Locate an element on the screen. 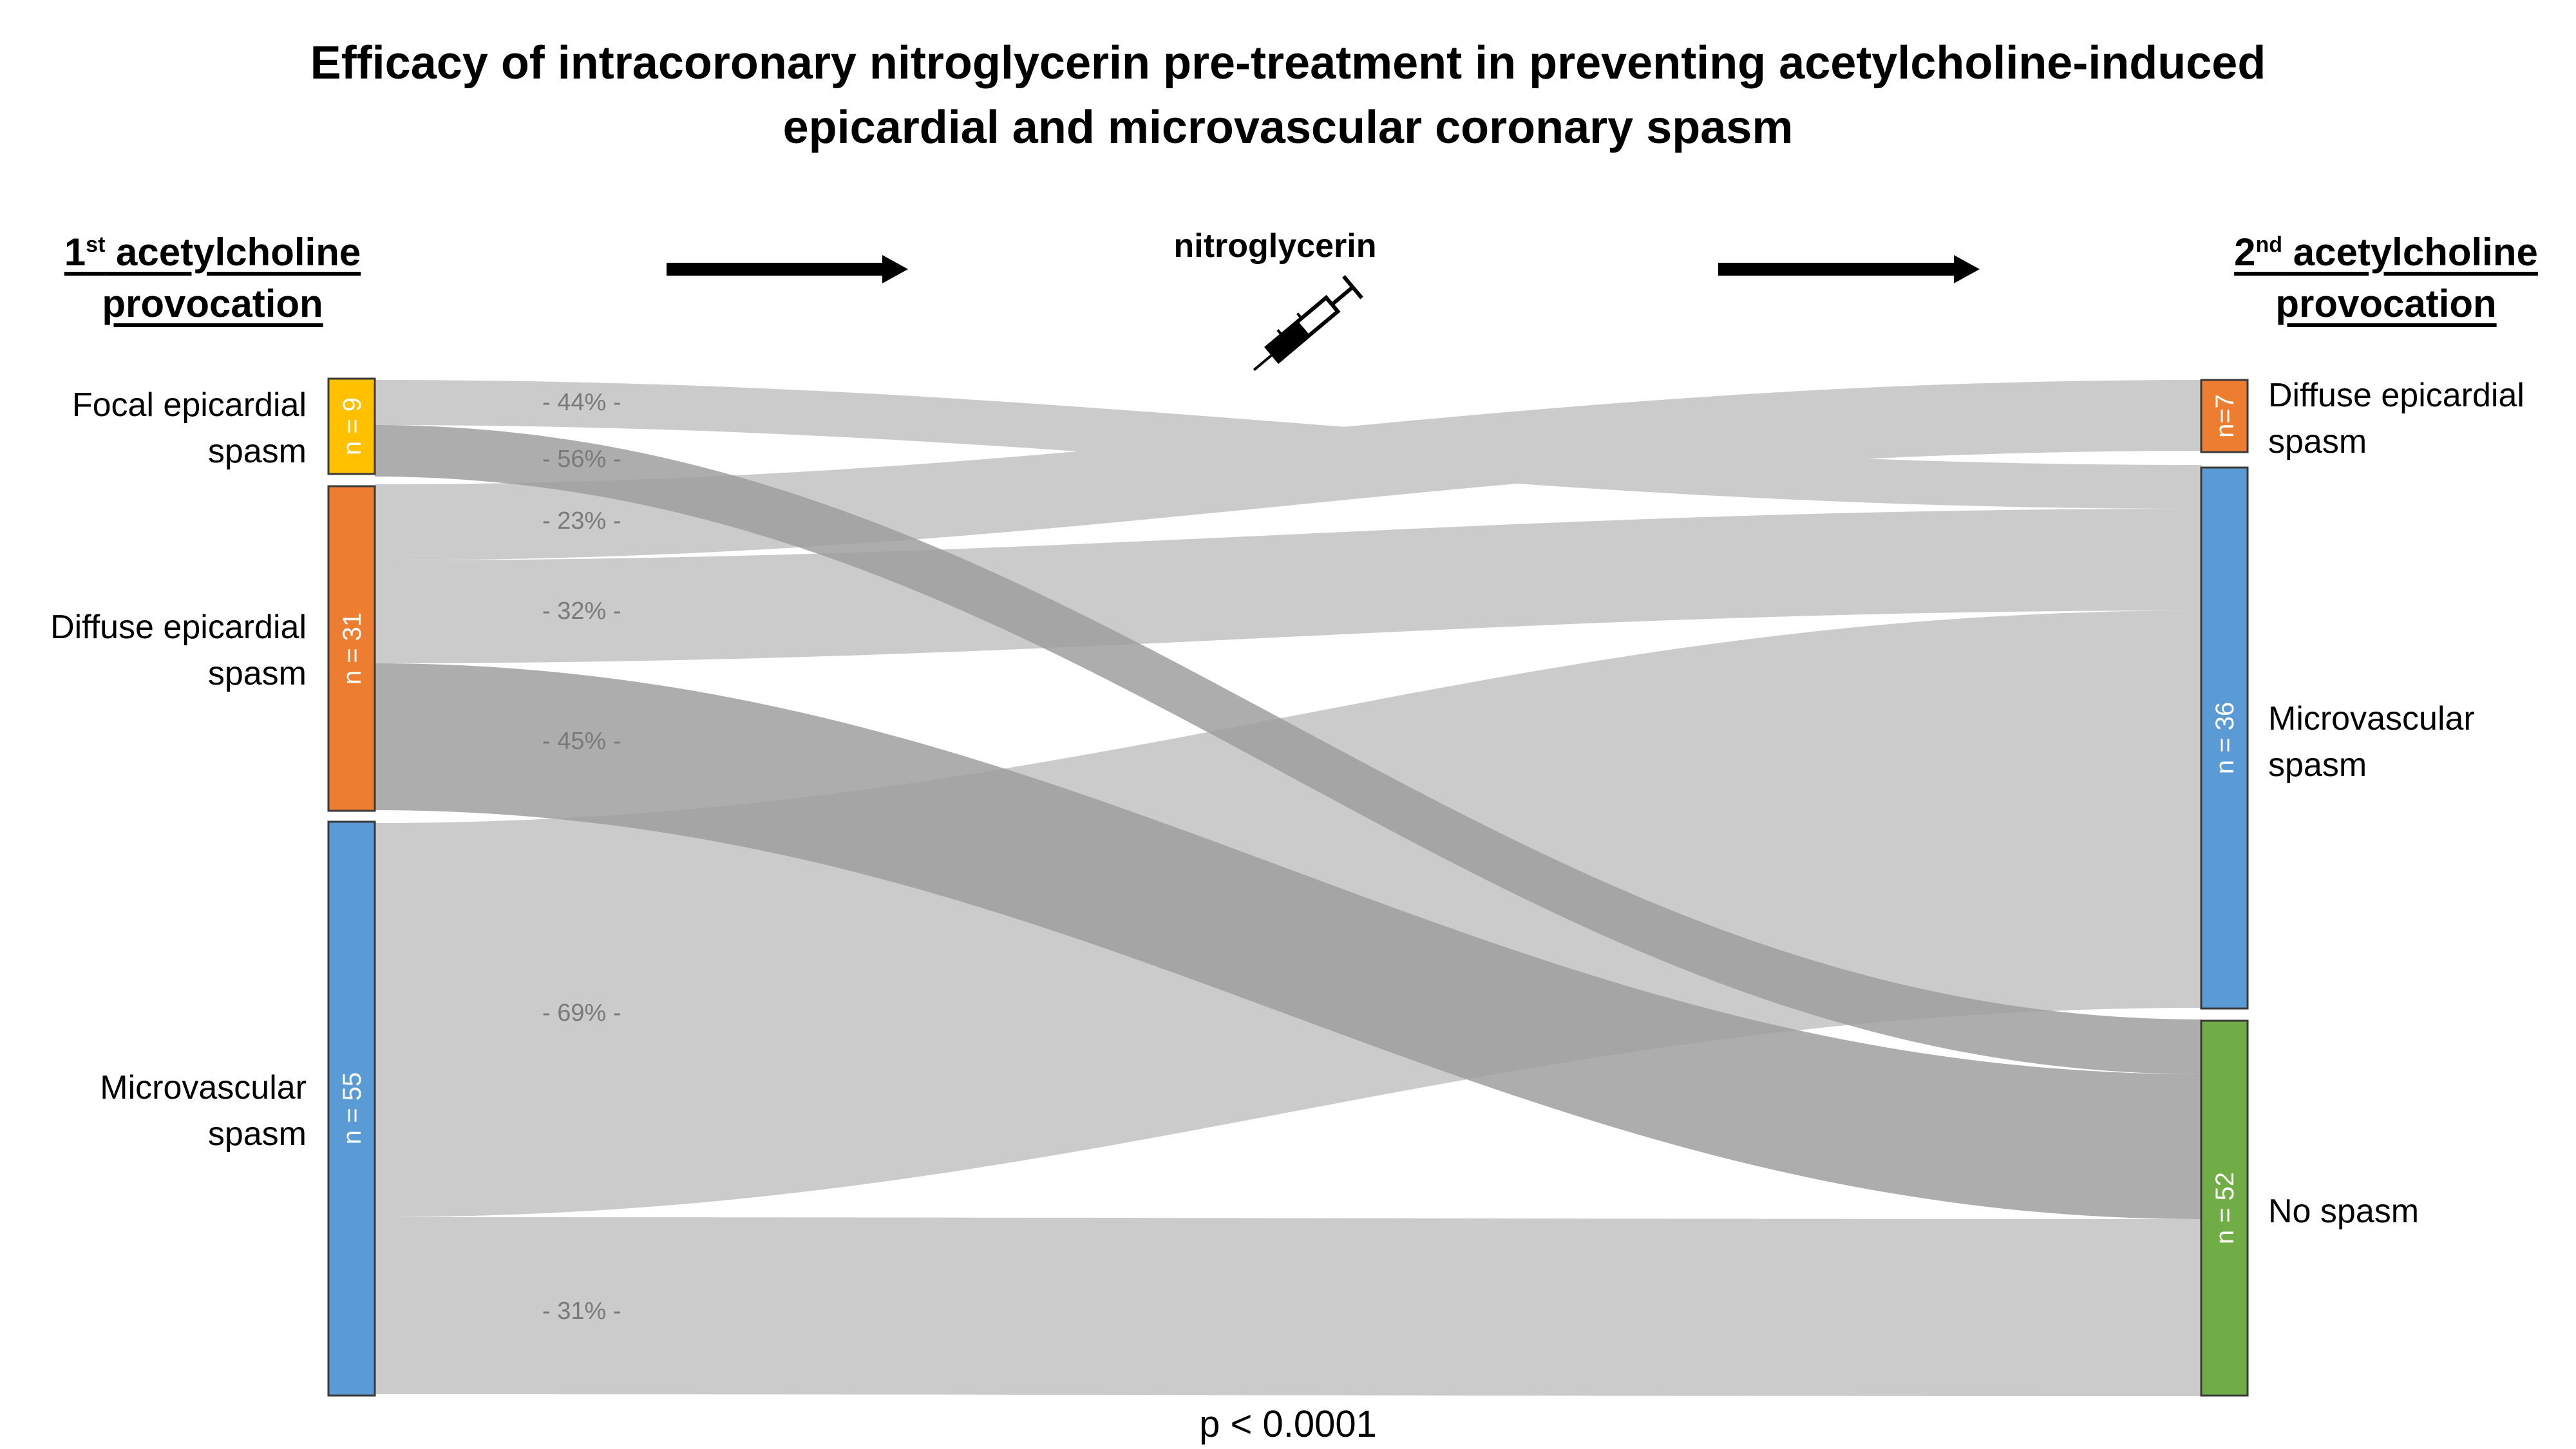 Image resolution: width=2576 pixels, height=1449 pixels. node-count-diffuse: n = 31 is located at coordinates (352, 649).